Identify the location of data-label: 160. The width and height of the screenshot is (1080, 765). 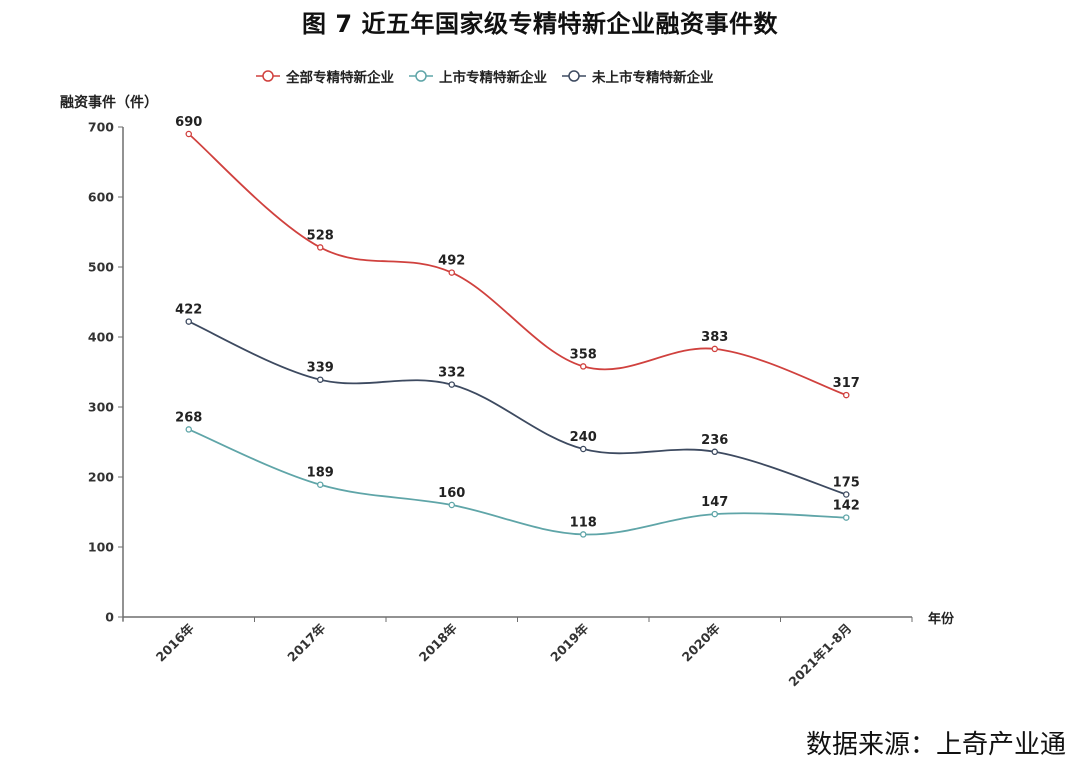
(451, 493).